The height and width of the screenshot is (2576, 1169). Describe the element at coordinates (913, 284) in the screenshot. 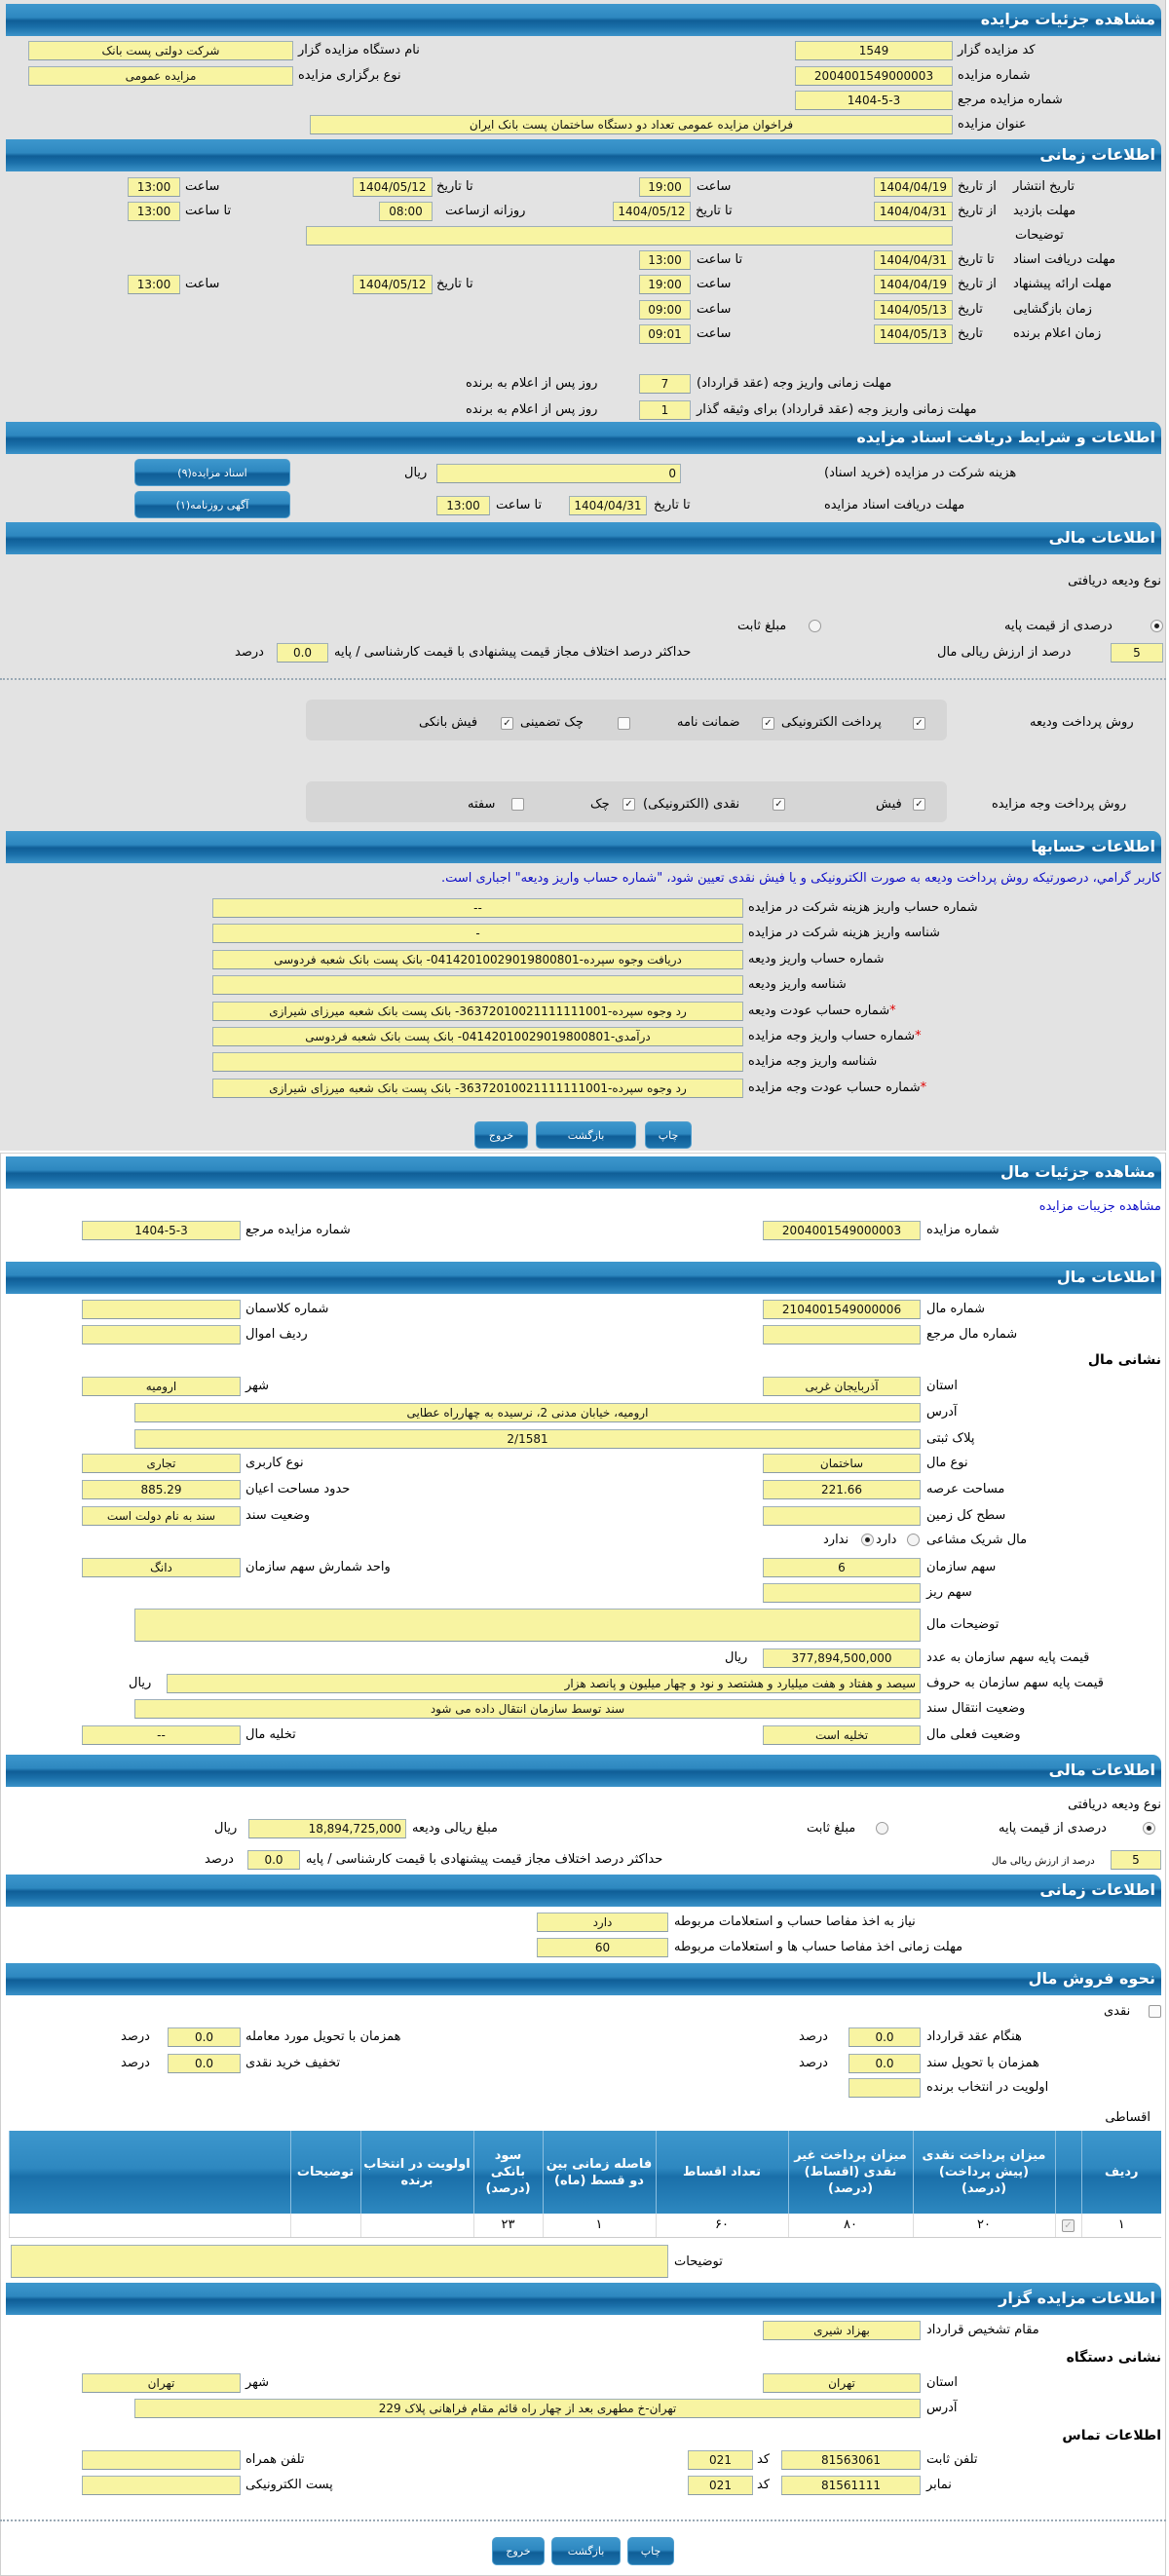

I see `offer-from-date: 1404/04/19` at that location.